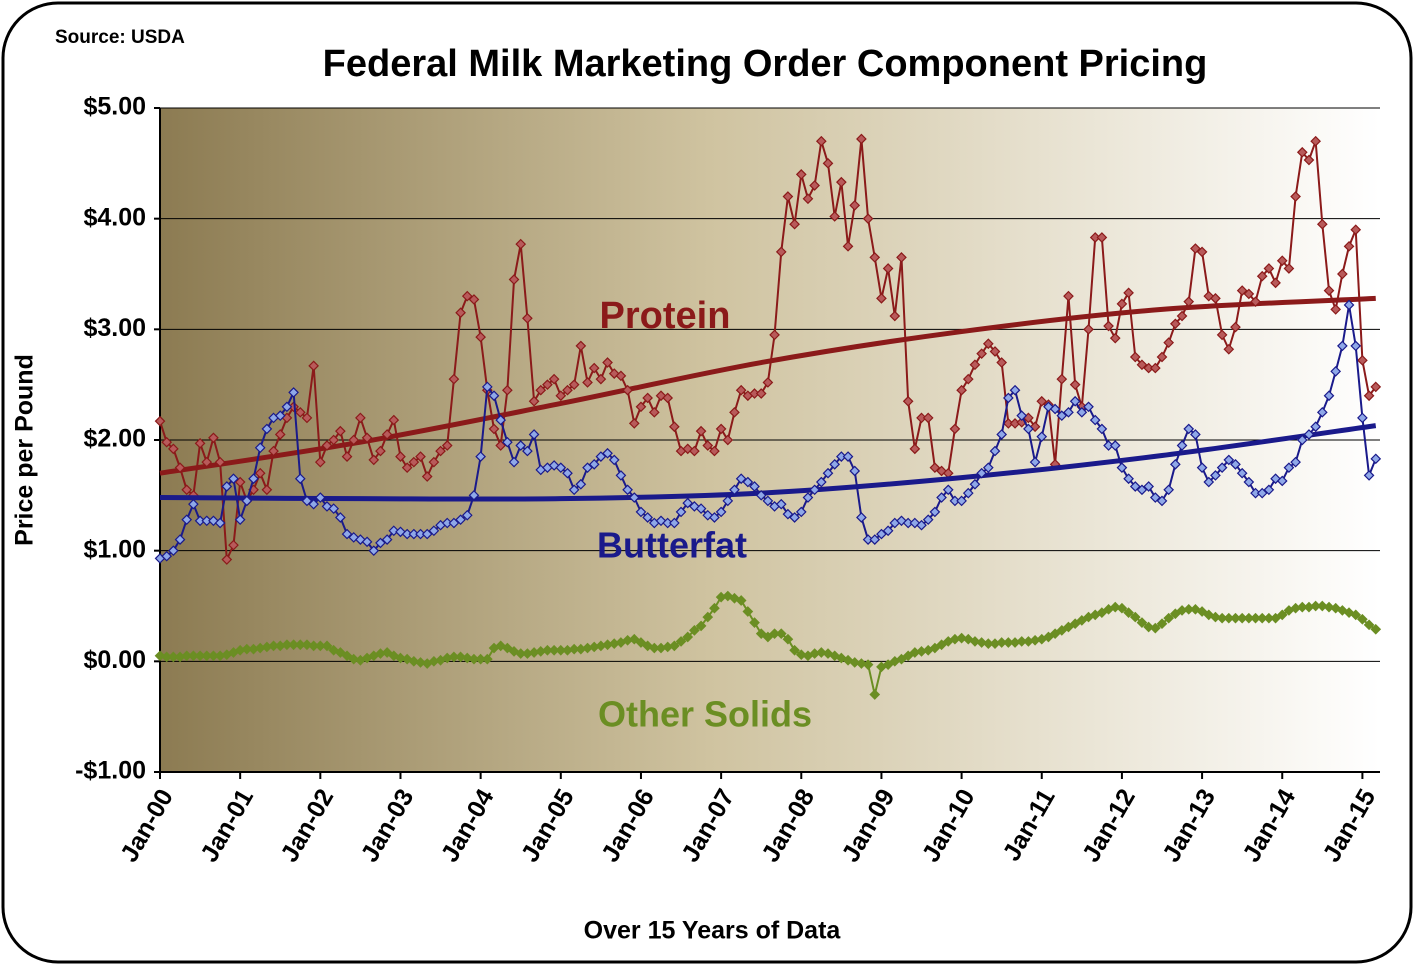 Image resolution: width=1416 pixels, height=967 pixels. I want to click on y-tick-label: -$1.00, so click(110, 771).